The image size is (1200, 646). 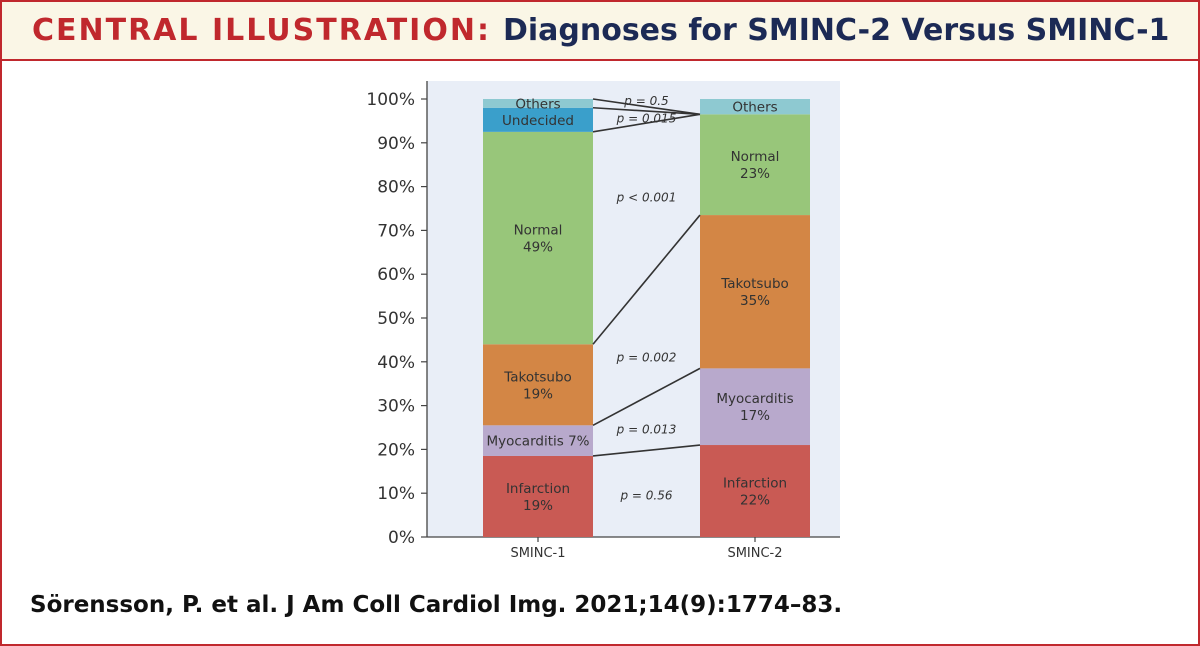 I want to click on x-tick-label: SMINC-2, so click(x=754, y=553).